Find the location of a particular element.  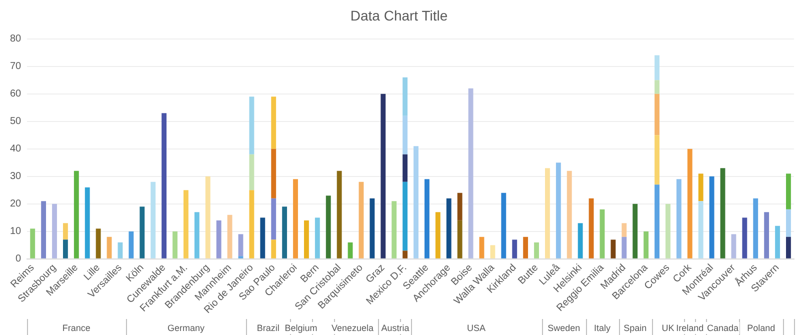

y-tick-label: 70 is located at coordinates (16, 66).